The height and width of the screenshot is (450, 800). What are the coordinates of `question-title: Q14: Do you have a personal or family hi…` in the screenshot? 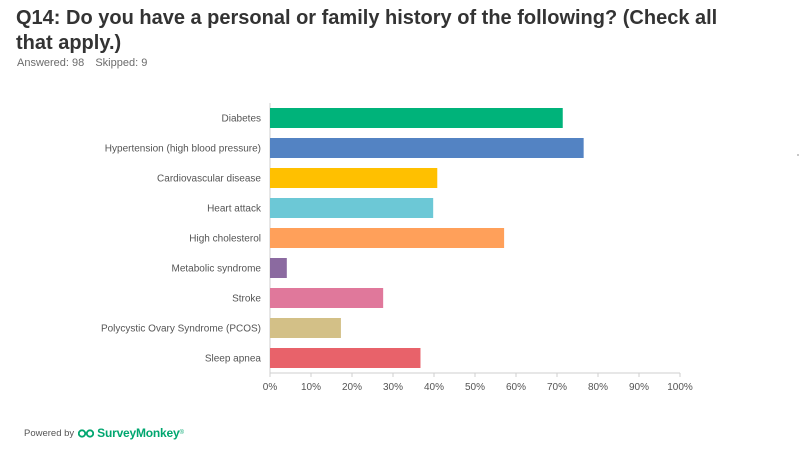 It's located at (367, 30).